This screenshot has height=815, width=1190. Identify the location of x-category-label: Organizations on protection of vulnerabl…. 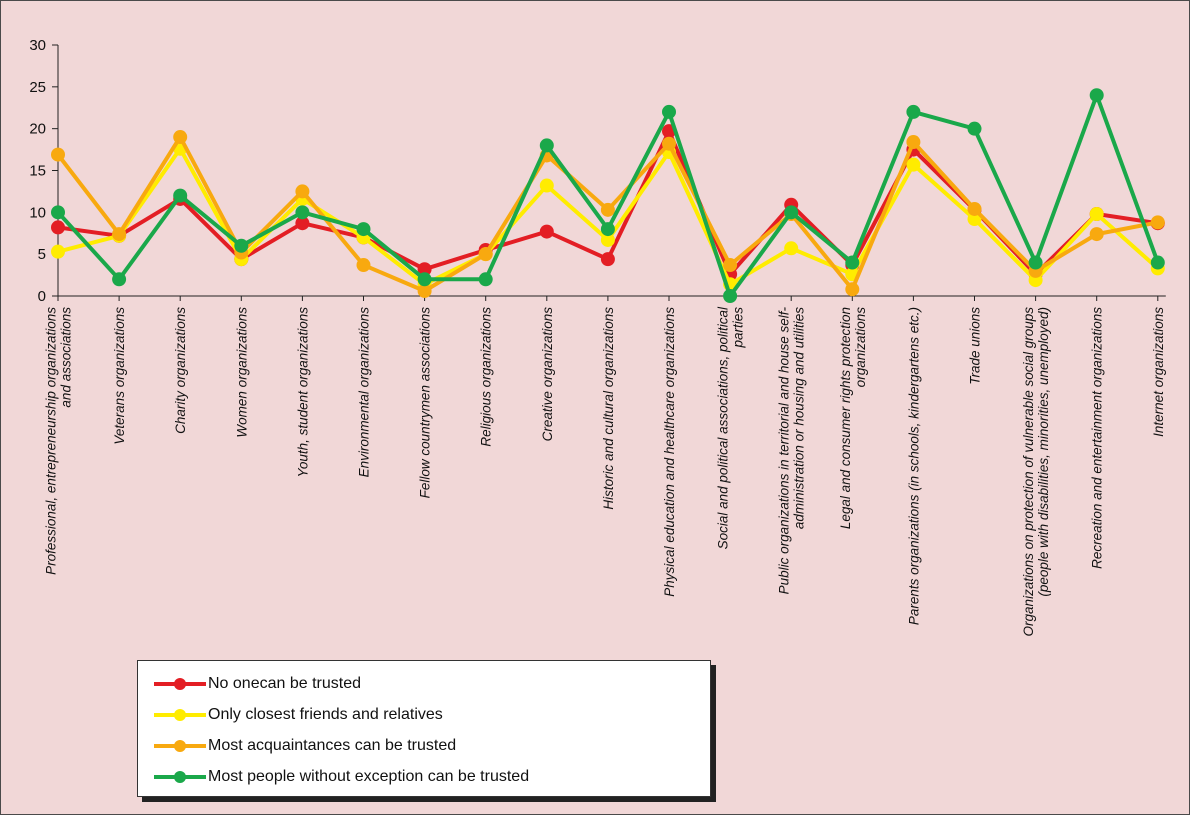
(1036, 472).